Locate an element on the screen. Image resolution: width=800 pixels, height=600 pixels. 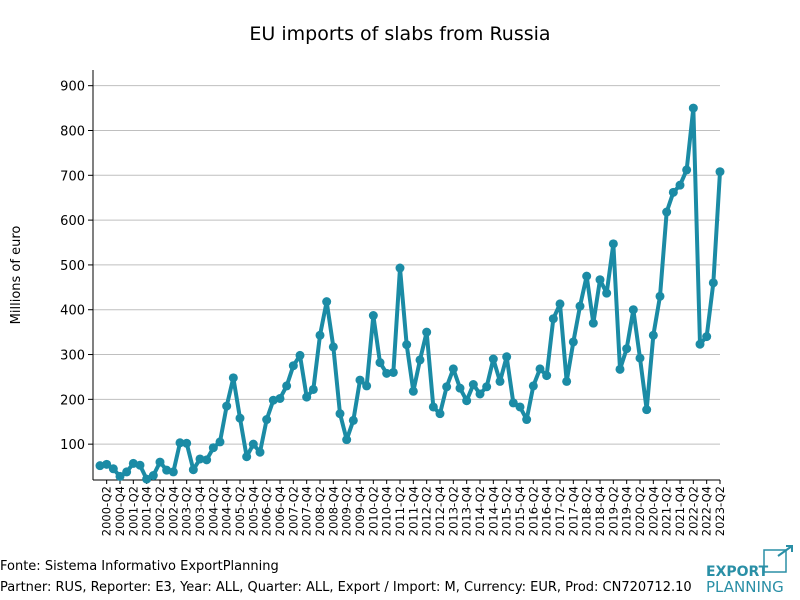
x-tick-label: 2019-Q2 is located at coordinates (613, 511).